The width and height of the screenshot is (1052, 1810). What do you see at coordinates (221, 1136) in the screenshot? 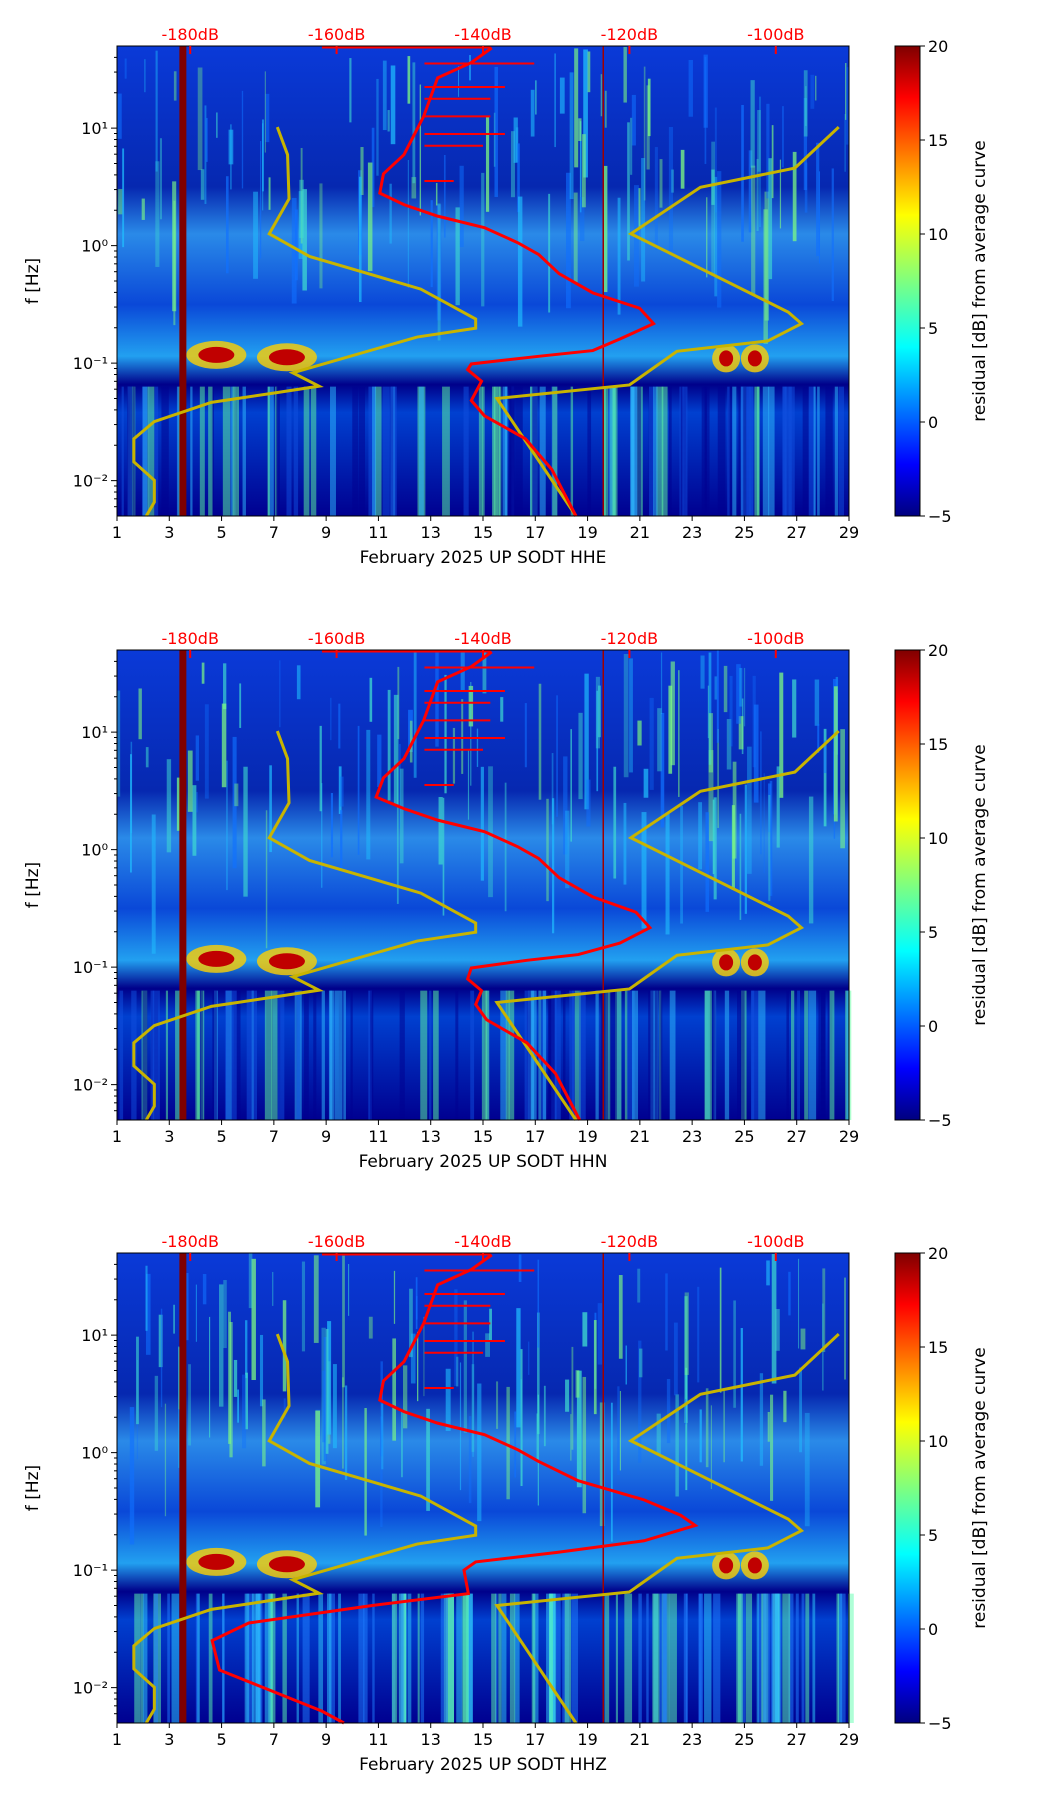
I see `x-tick-label: 5` at bounding box center [221, 1136].